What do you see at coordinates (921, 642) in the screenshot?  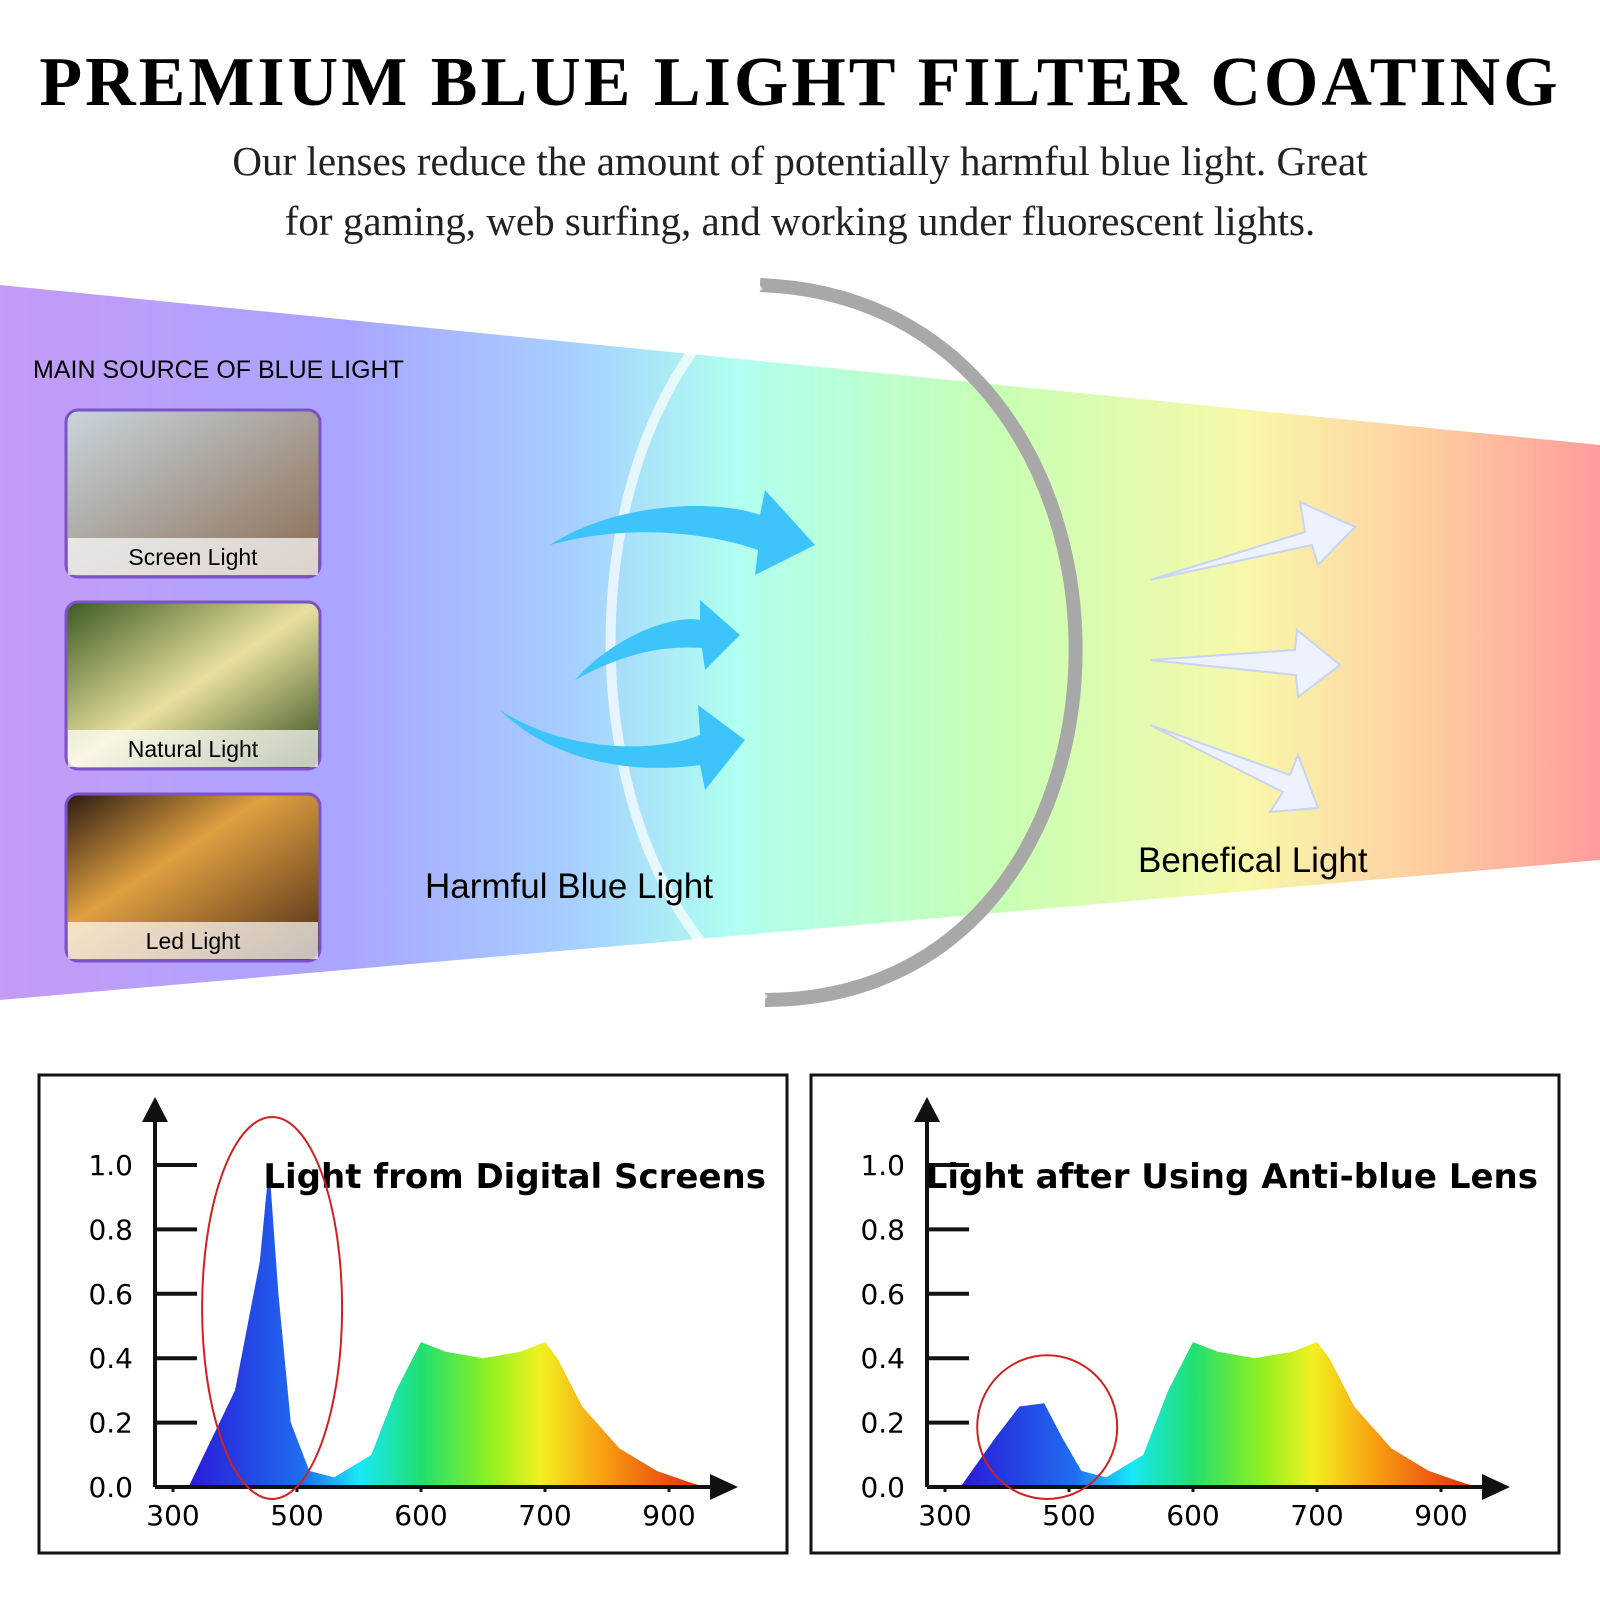 I see `lens-rim` at bounding box center [921, 642].